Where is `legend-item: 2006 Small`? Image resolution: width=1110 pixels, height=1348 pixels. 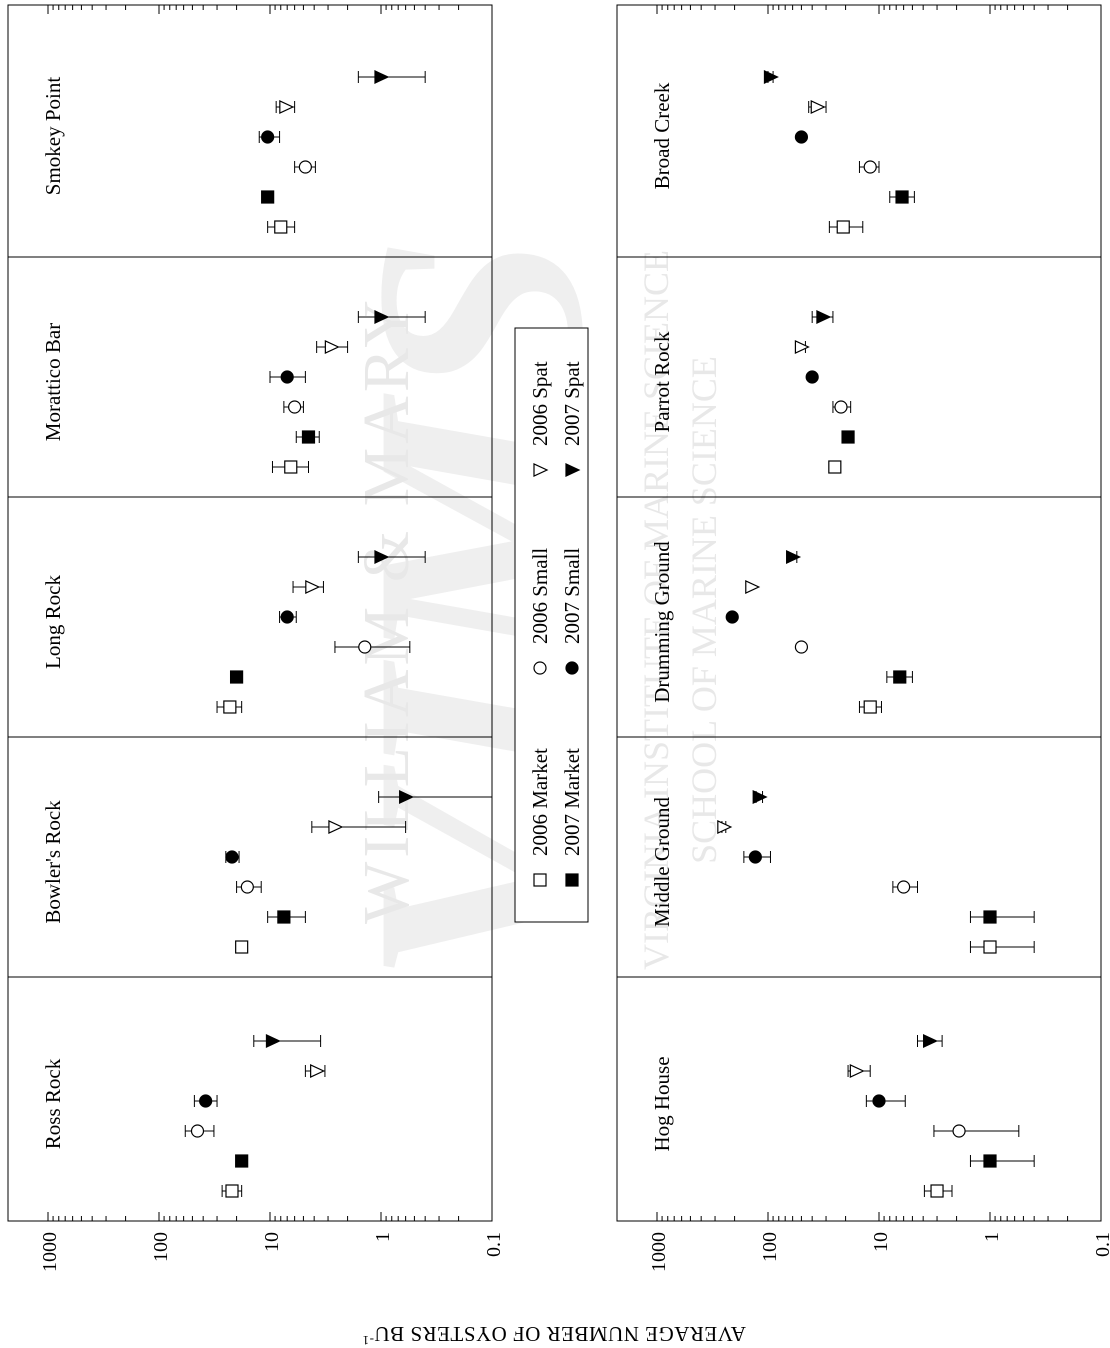
legend-item: 2006 Small is located at coordinates (540, 611).